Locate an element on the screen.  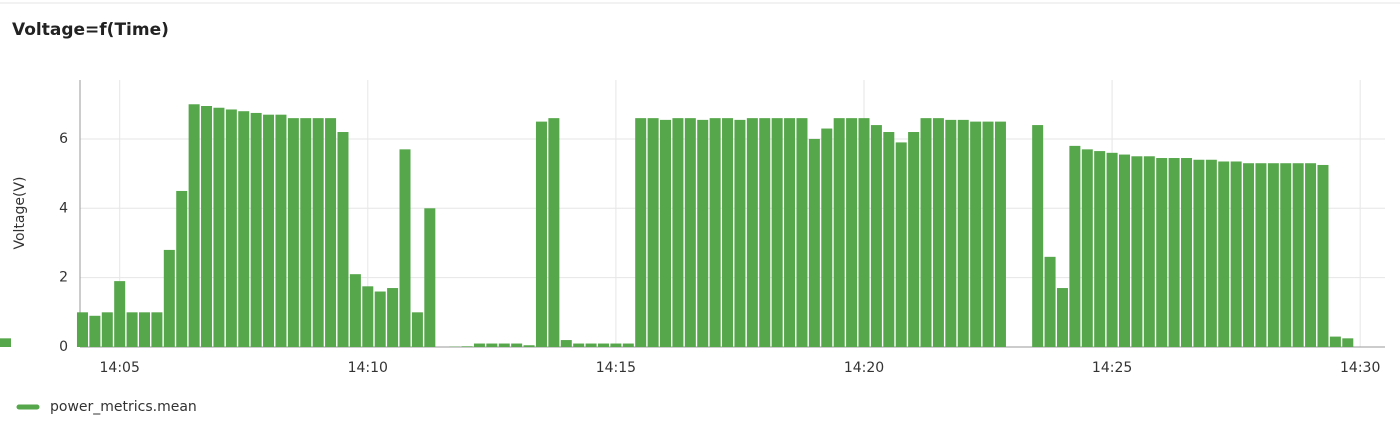
y-axis-label: Voltage(V) is located at coordinates (20, 212).